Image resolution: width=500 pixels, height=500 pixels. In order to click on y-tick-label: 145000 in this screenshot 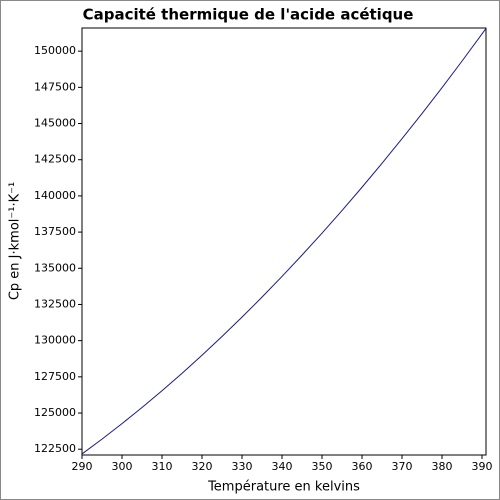, I will do `click(55, 123)`.